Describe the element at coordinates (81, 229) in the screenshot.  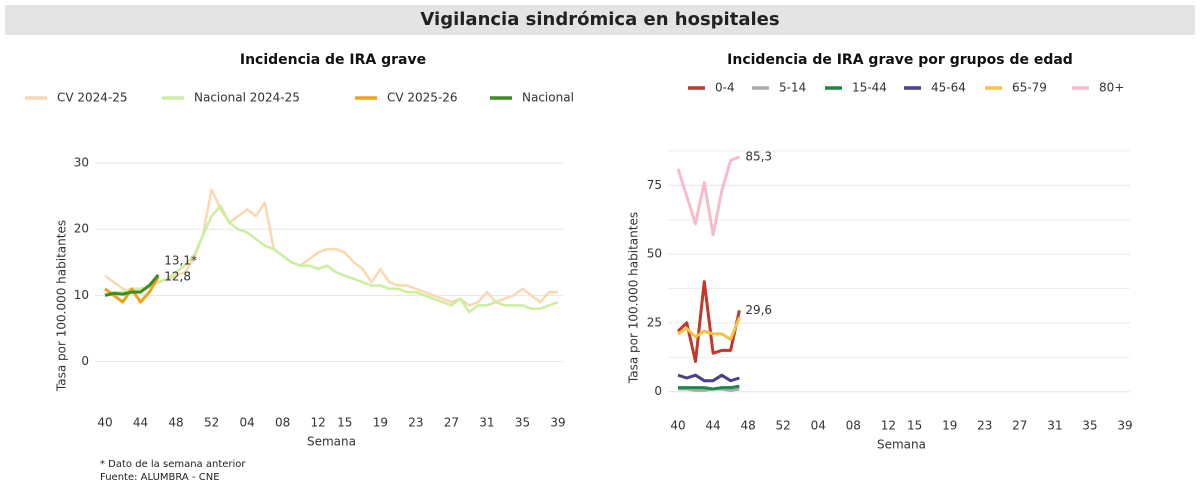
I see `y-tick-label: 20` at that location.